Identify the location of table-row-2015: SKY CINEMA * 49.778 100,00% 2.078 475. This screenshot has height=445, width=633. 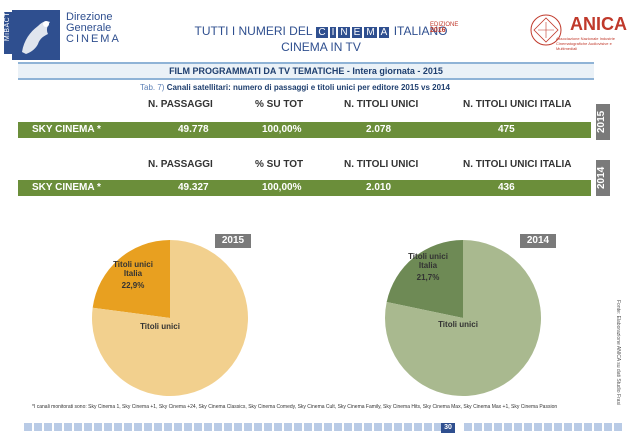
(304, 130).